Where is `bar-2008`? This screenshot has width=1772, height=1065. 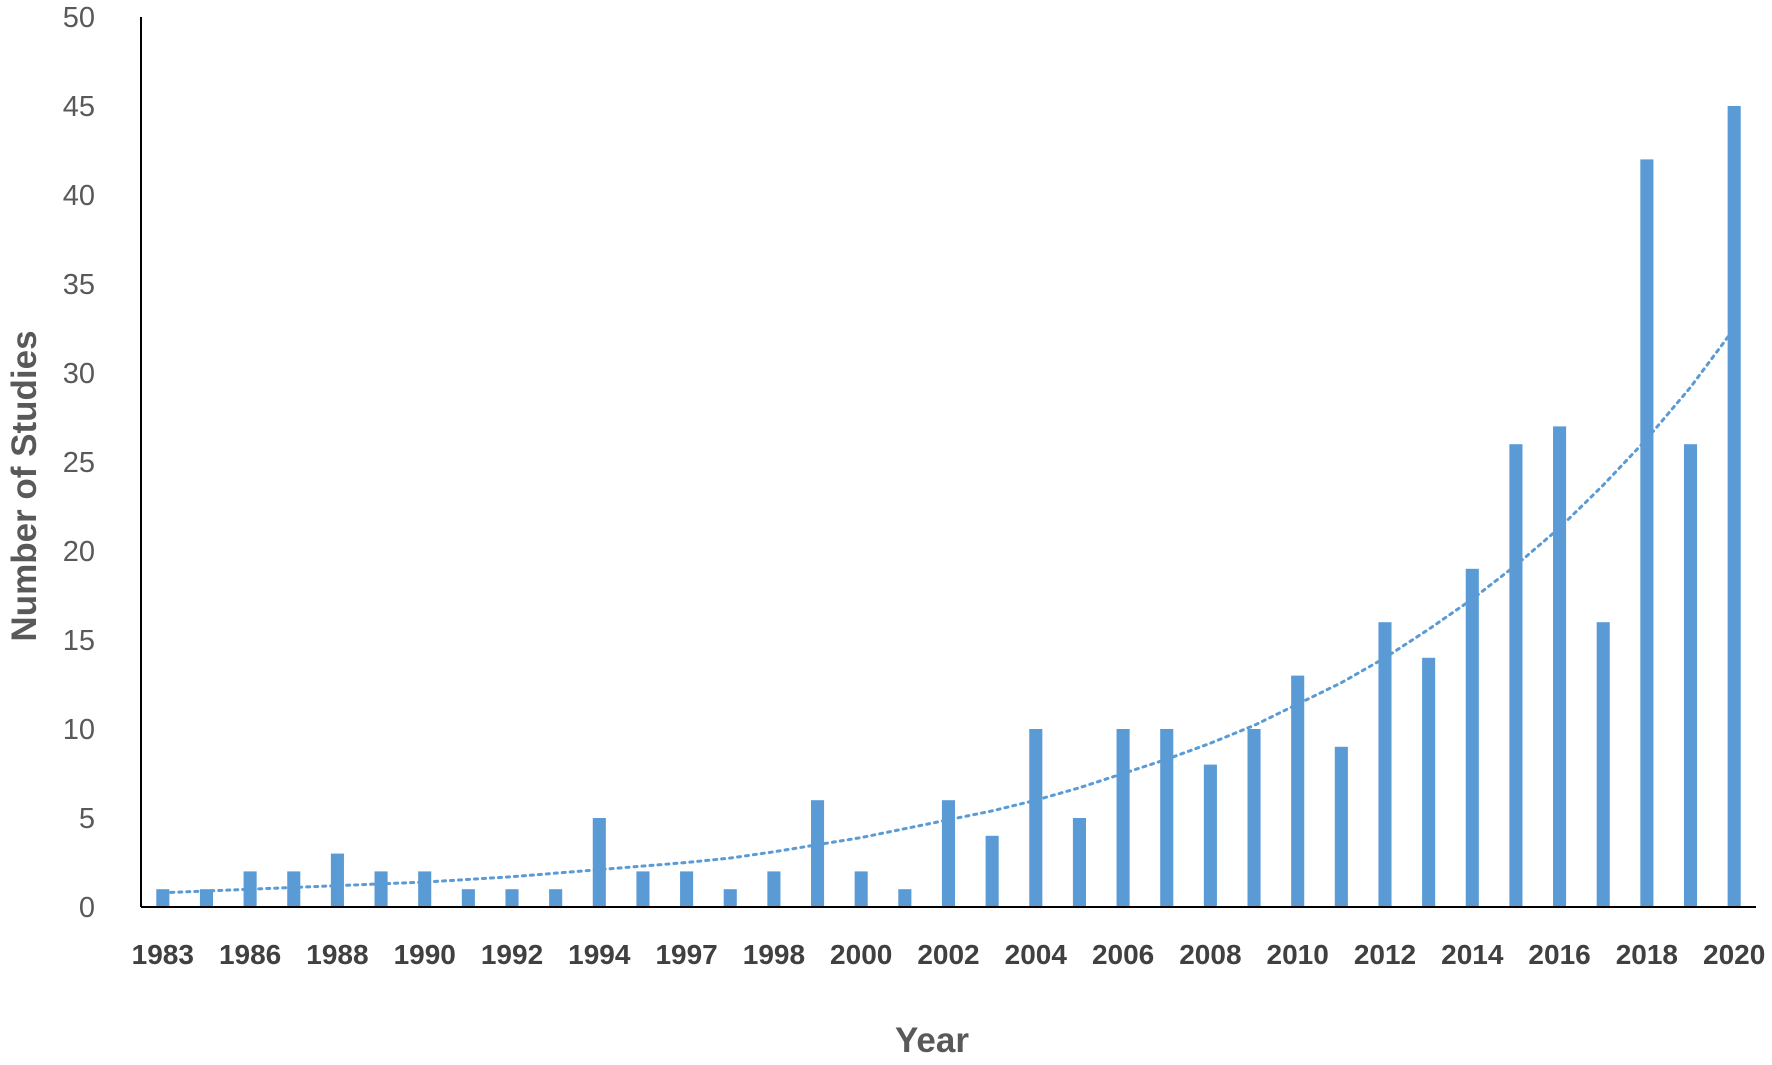
bar-2008 is located at coordinates (1210, 835).